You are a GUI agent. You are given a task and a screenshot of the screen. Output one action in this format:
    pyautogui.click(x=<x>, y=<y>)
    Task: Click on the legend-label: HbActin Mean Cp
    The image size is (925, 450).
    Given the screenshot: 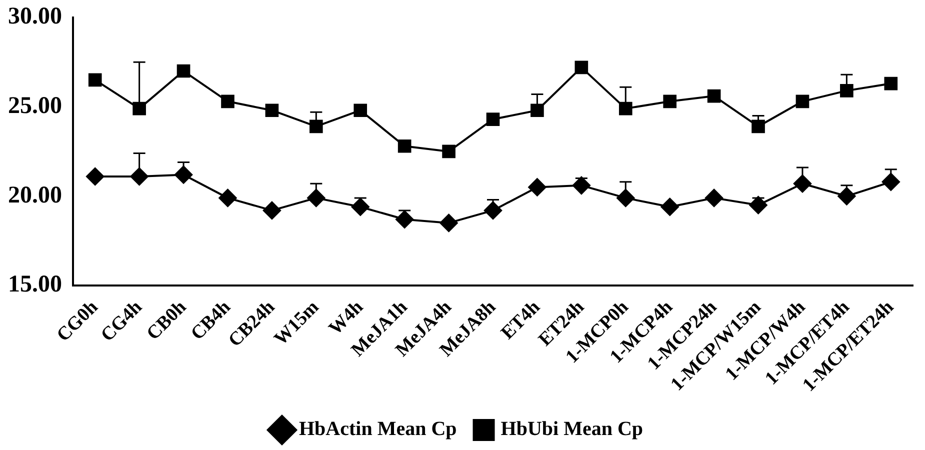 What is the action you would take?
    pyautogui.click(x=377, y=429)
    